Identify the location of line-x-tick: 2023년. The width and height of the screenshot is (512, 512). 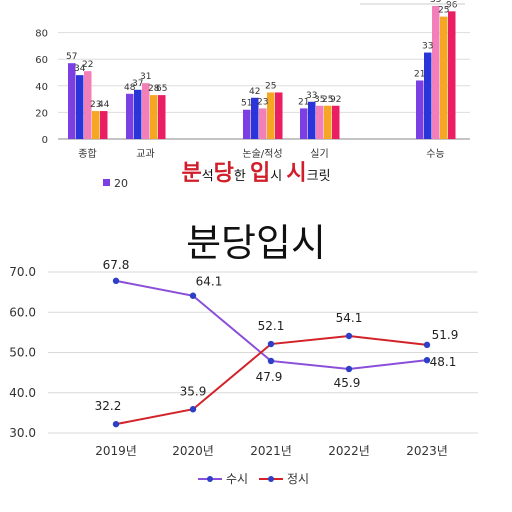
(427, 451).